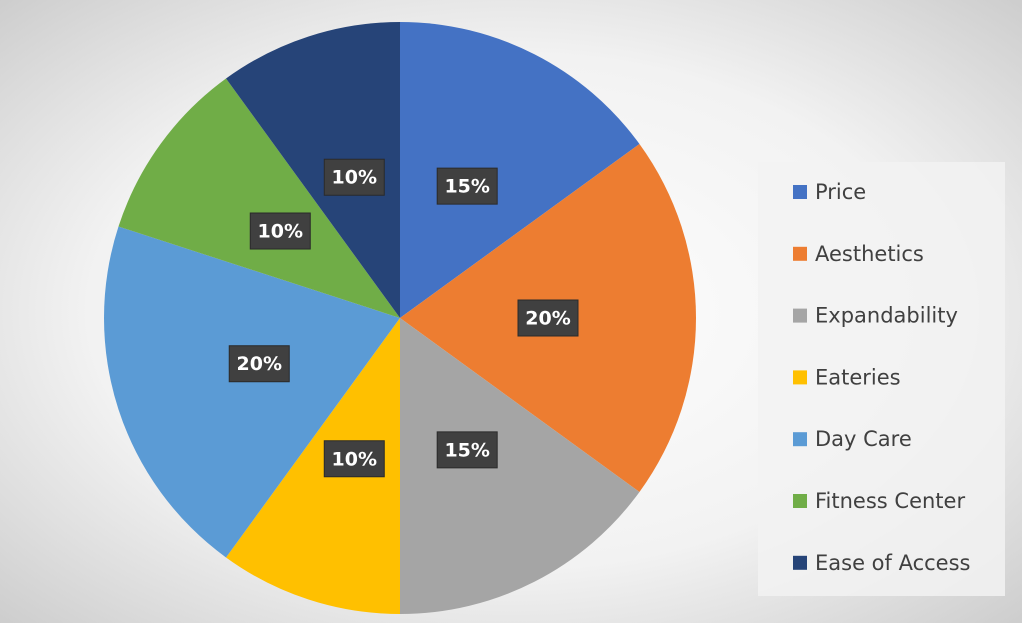 The height and width of the screenshot is (623, 1022). I want to click on legend-label: Fitness Center, so click(890, 501).